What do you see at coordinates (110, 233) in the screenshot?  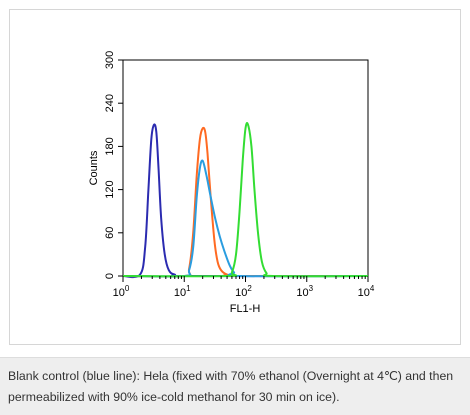 I see `y-tick-label: 60` at bounding box center [110, 233].